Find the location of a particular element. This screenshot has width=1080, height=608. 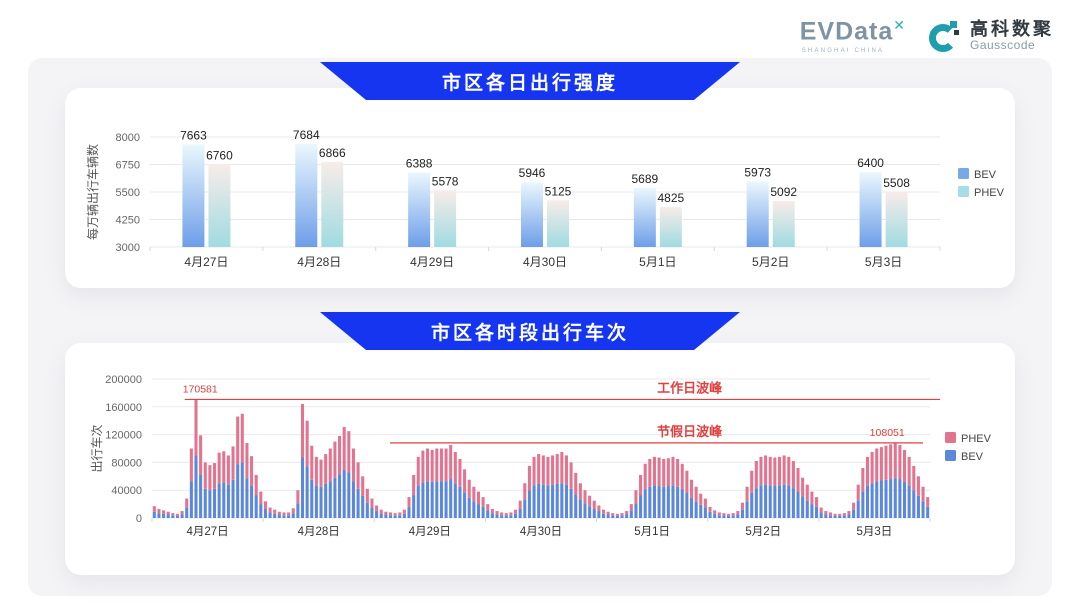

annotation-label: 工作日波峰 is located at coordinates (690, 387).